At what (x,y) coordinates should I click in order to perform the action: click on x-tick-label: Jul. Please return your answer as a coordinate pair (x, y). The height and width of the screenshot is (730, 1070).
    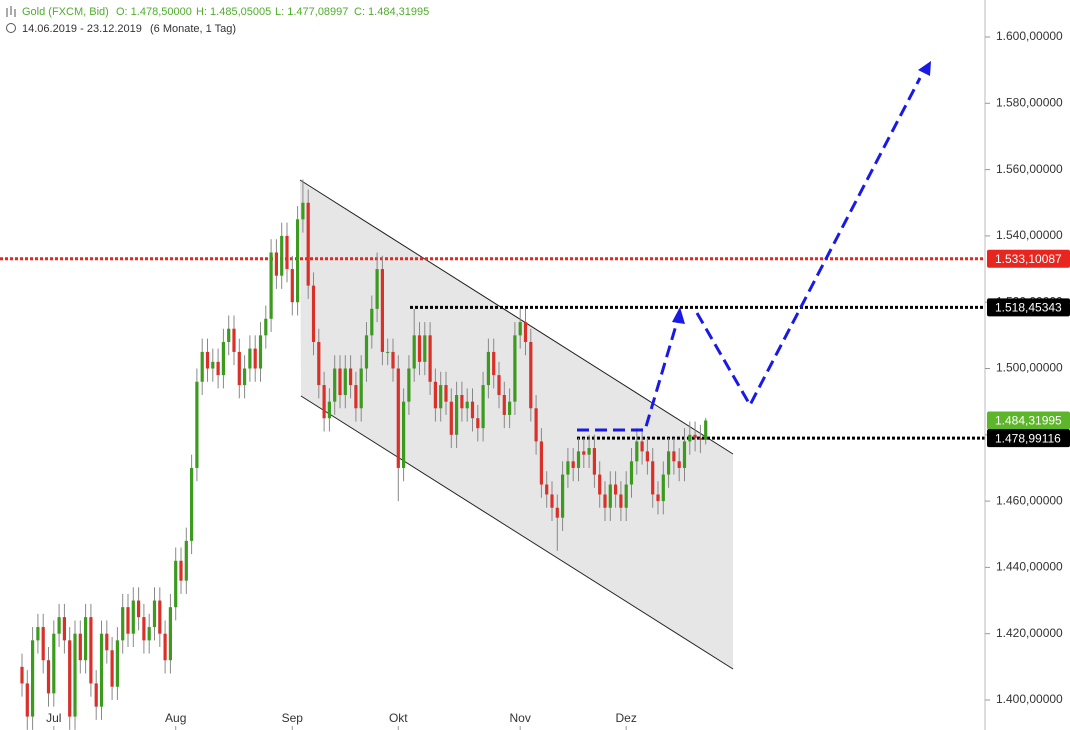
    Looking at the image, I should click on (53, 718).